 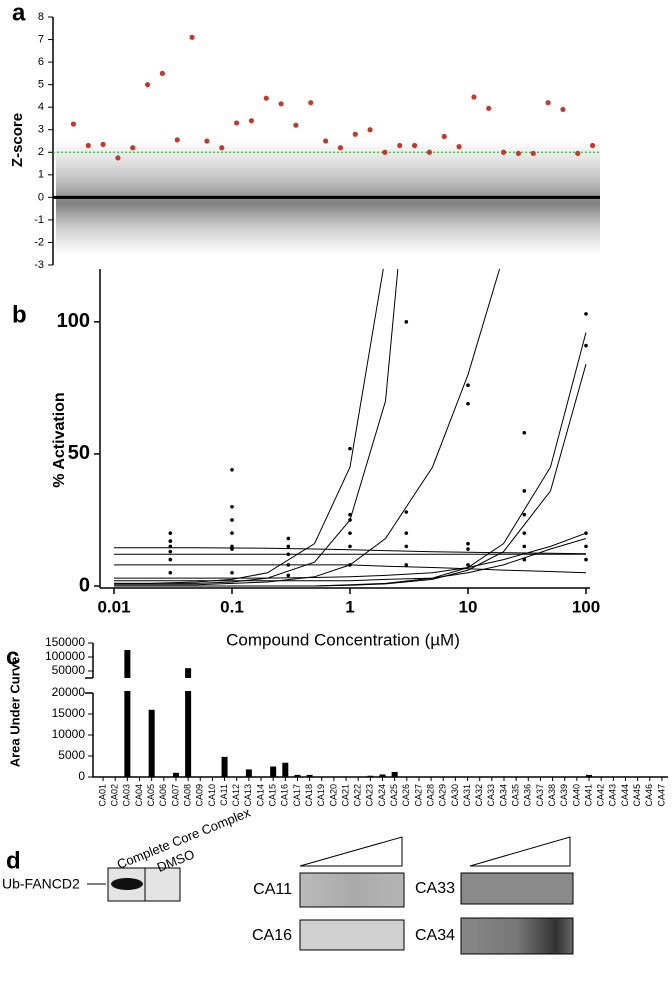 I want to click on x-tick-label: CA36, so click(x=528, y=795).